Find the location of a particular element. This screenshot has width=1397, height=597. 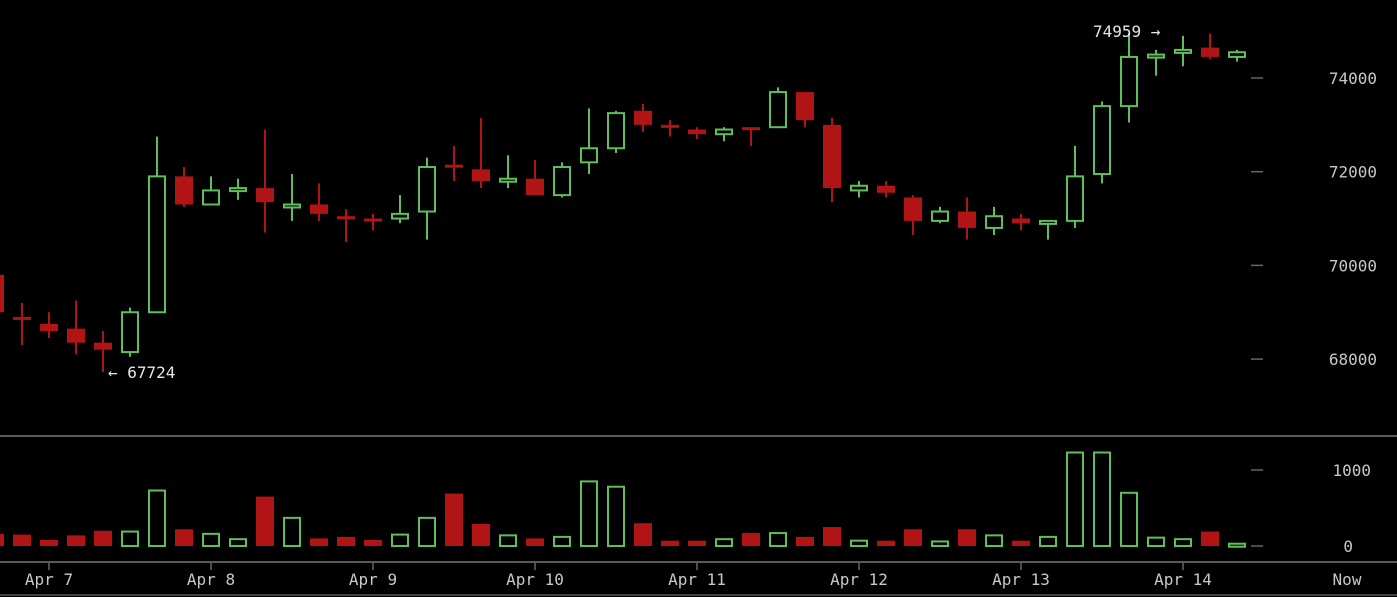

volume-bar-series is located at coordinates (623, 499).